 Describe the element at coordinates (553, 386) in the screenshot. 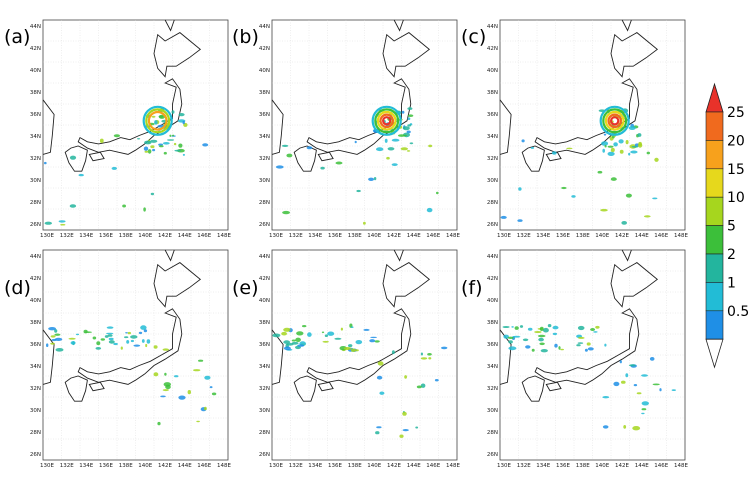

I see `coastline-shikoku` at that location.